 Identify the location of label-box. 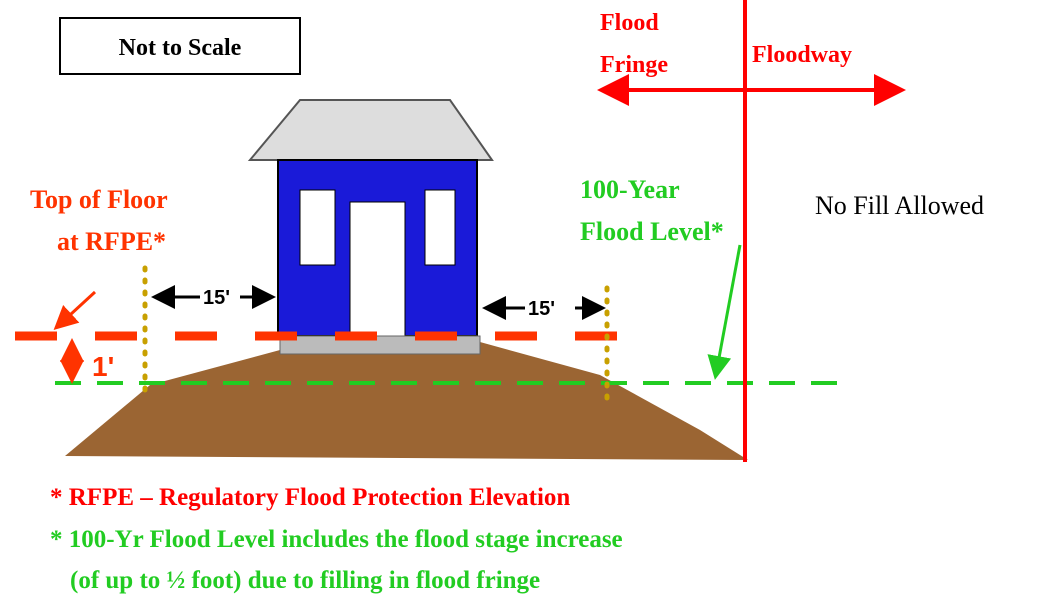
(180, 46).